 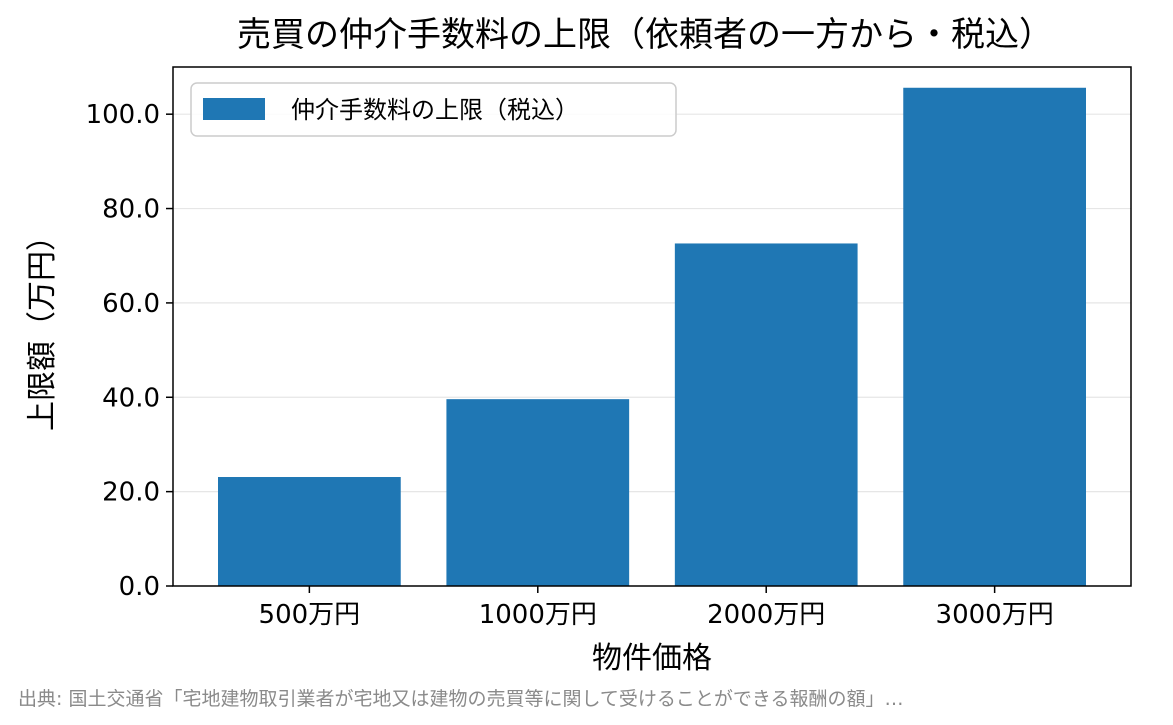 I want to click on x-tick-label: 2000万円, so click(x=766, y=615).